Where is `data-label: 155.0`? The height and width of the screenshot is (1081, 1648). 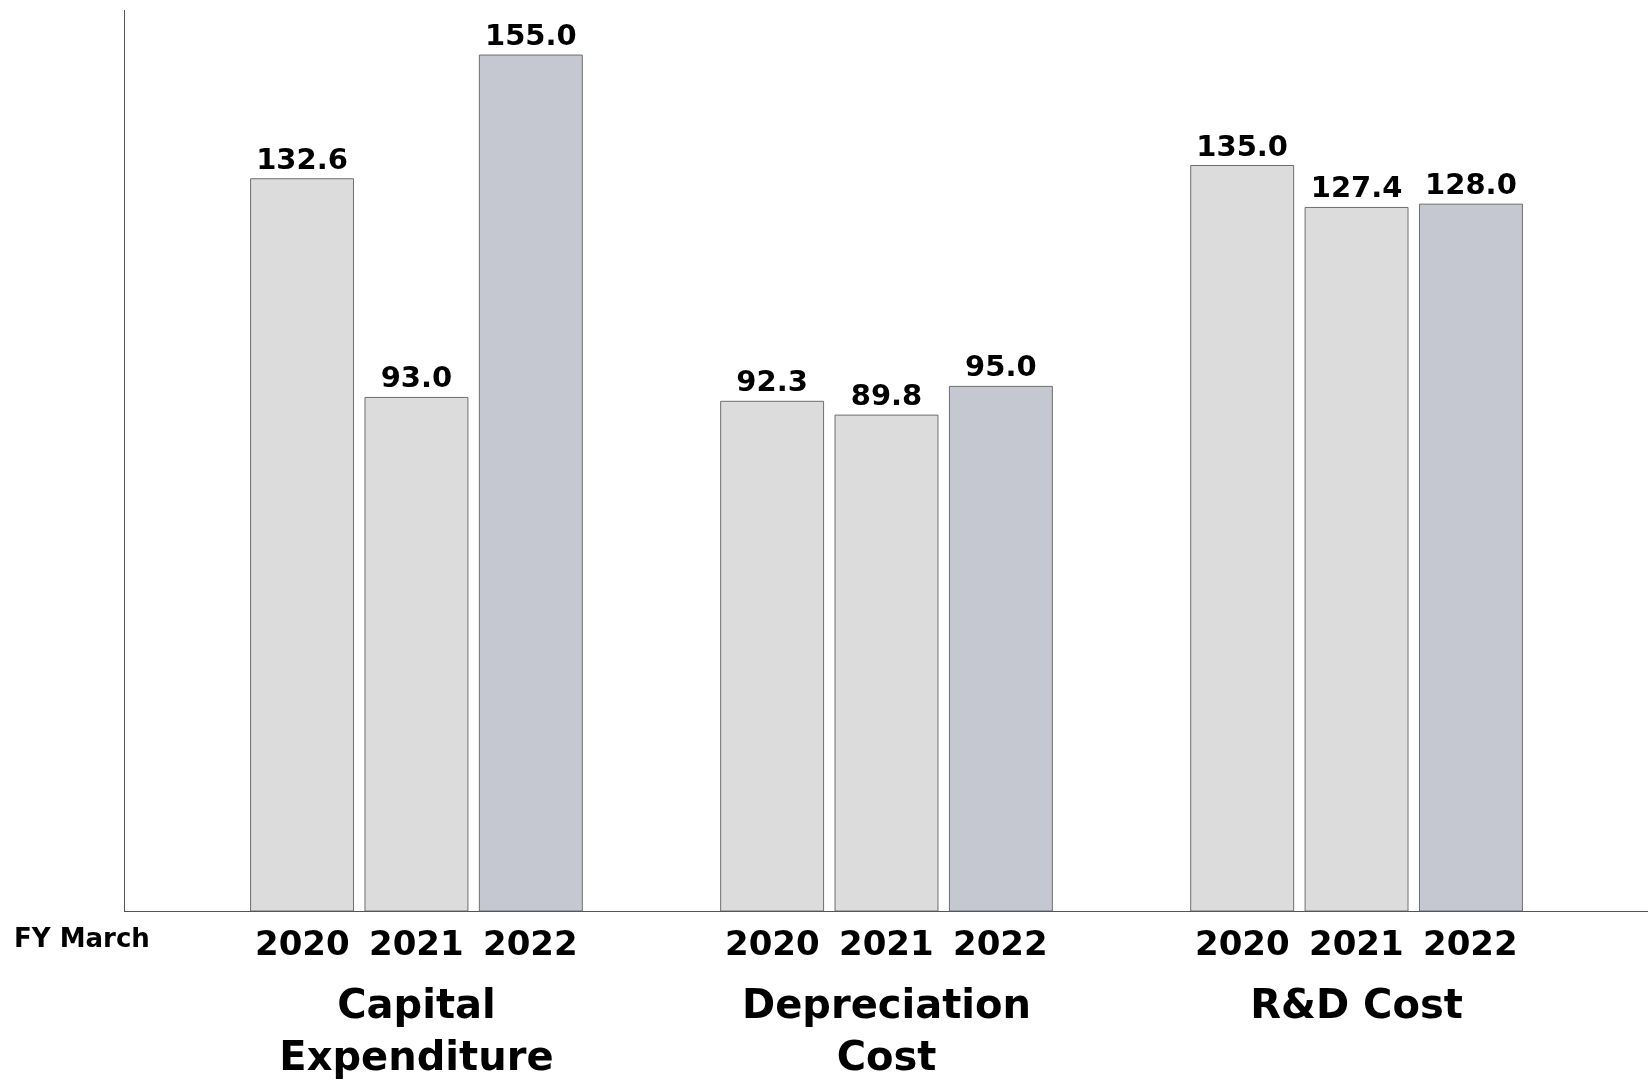 data-label: 155.0 is located at coordinates (530, 35).